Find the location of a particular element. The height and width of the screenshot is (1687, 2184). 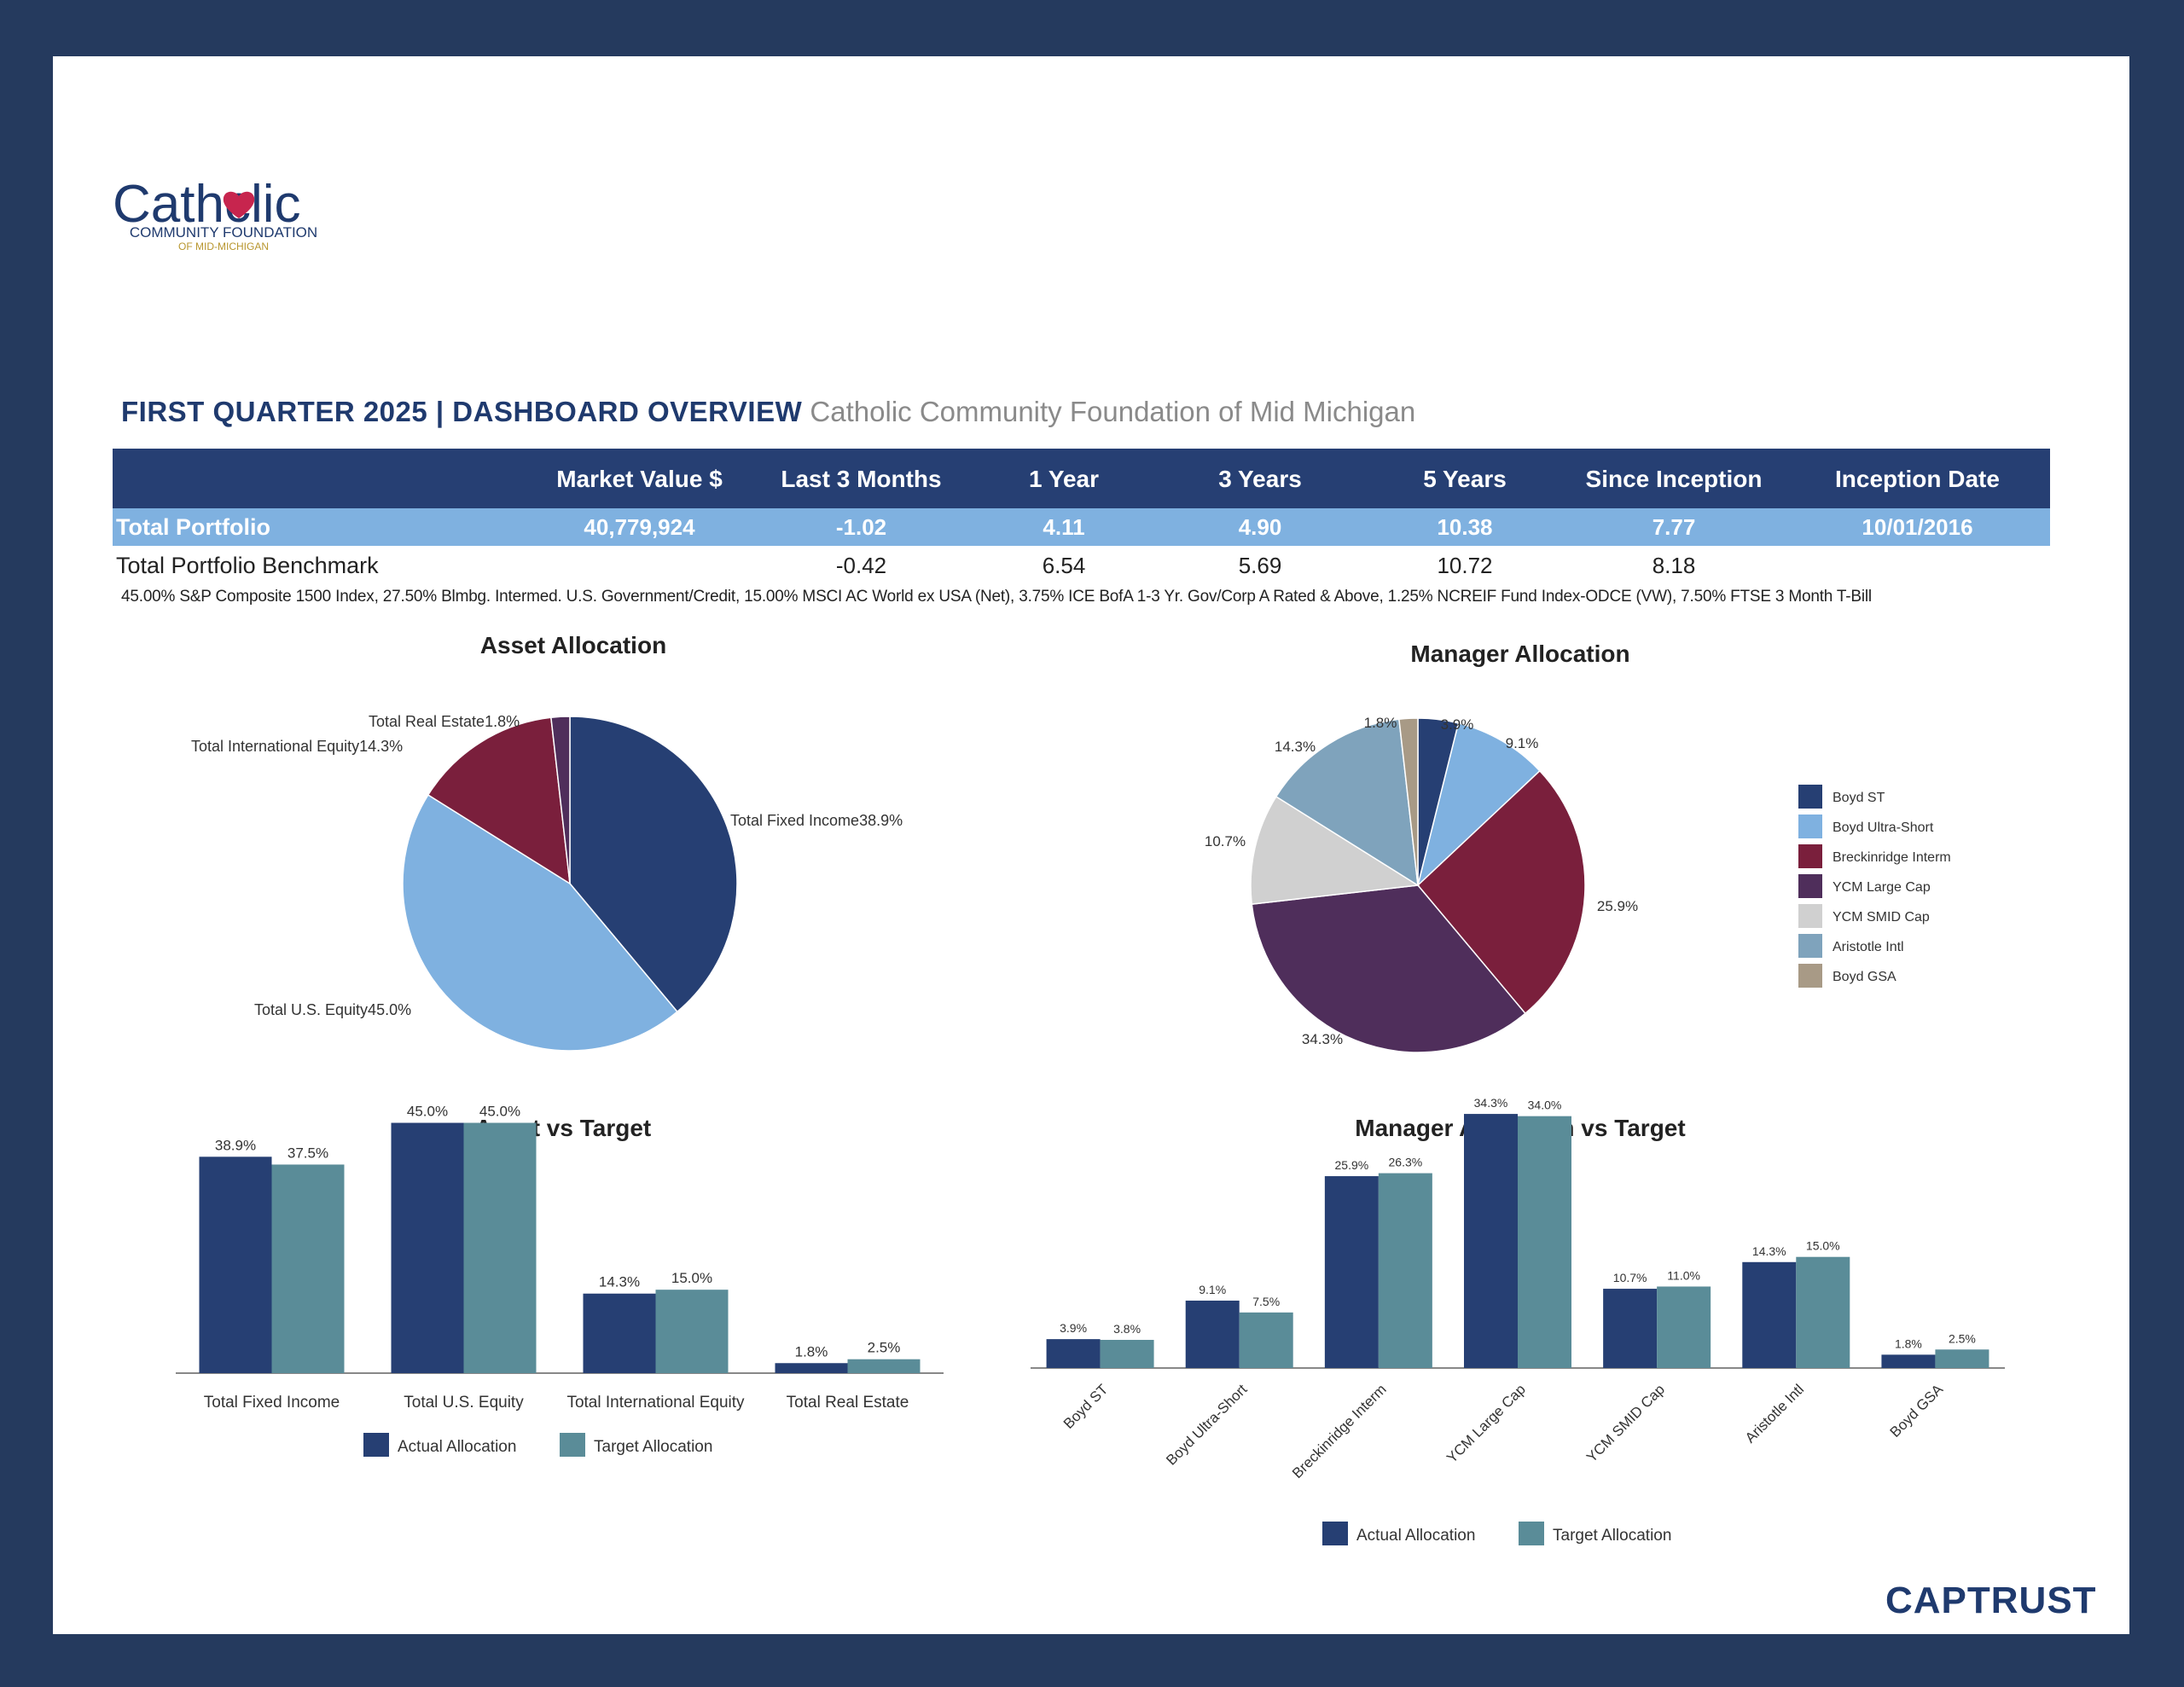

pie-label: Total Real Estate1.8% is located at coordinates (444, 722).